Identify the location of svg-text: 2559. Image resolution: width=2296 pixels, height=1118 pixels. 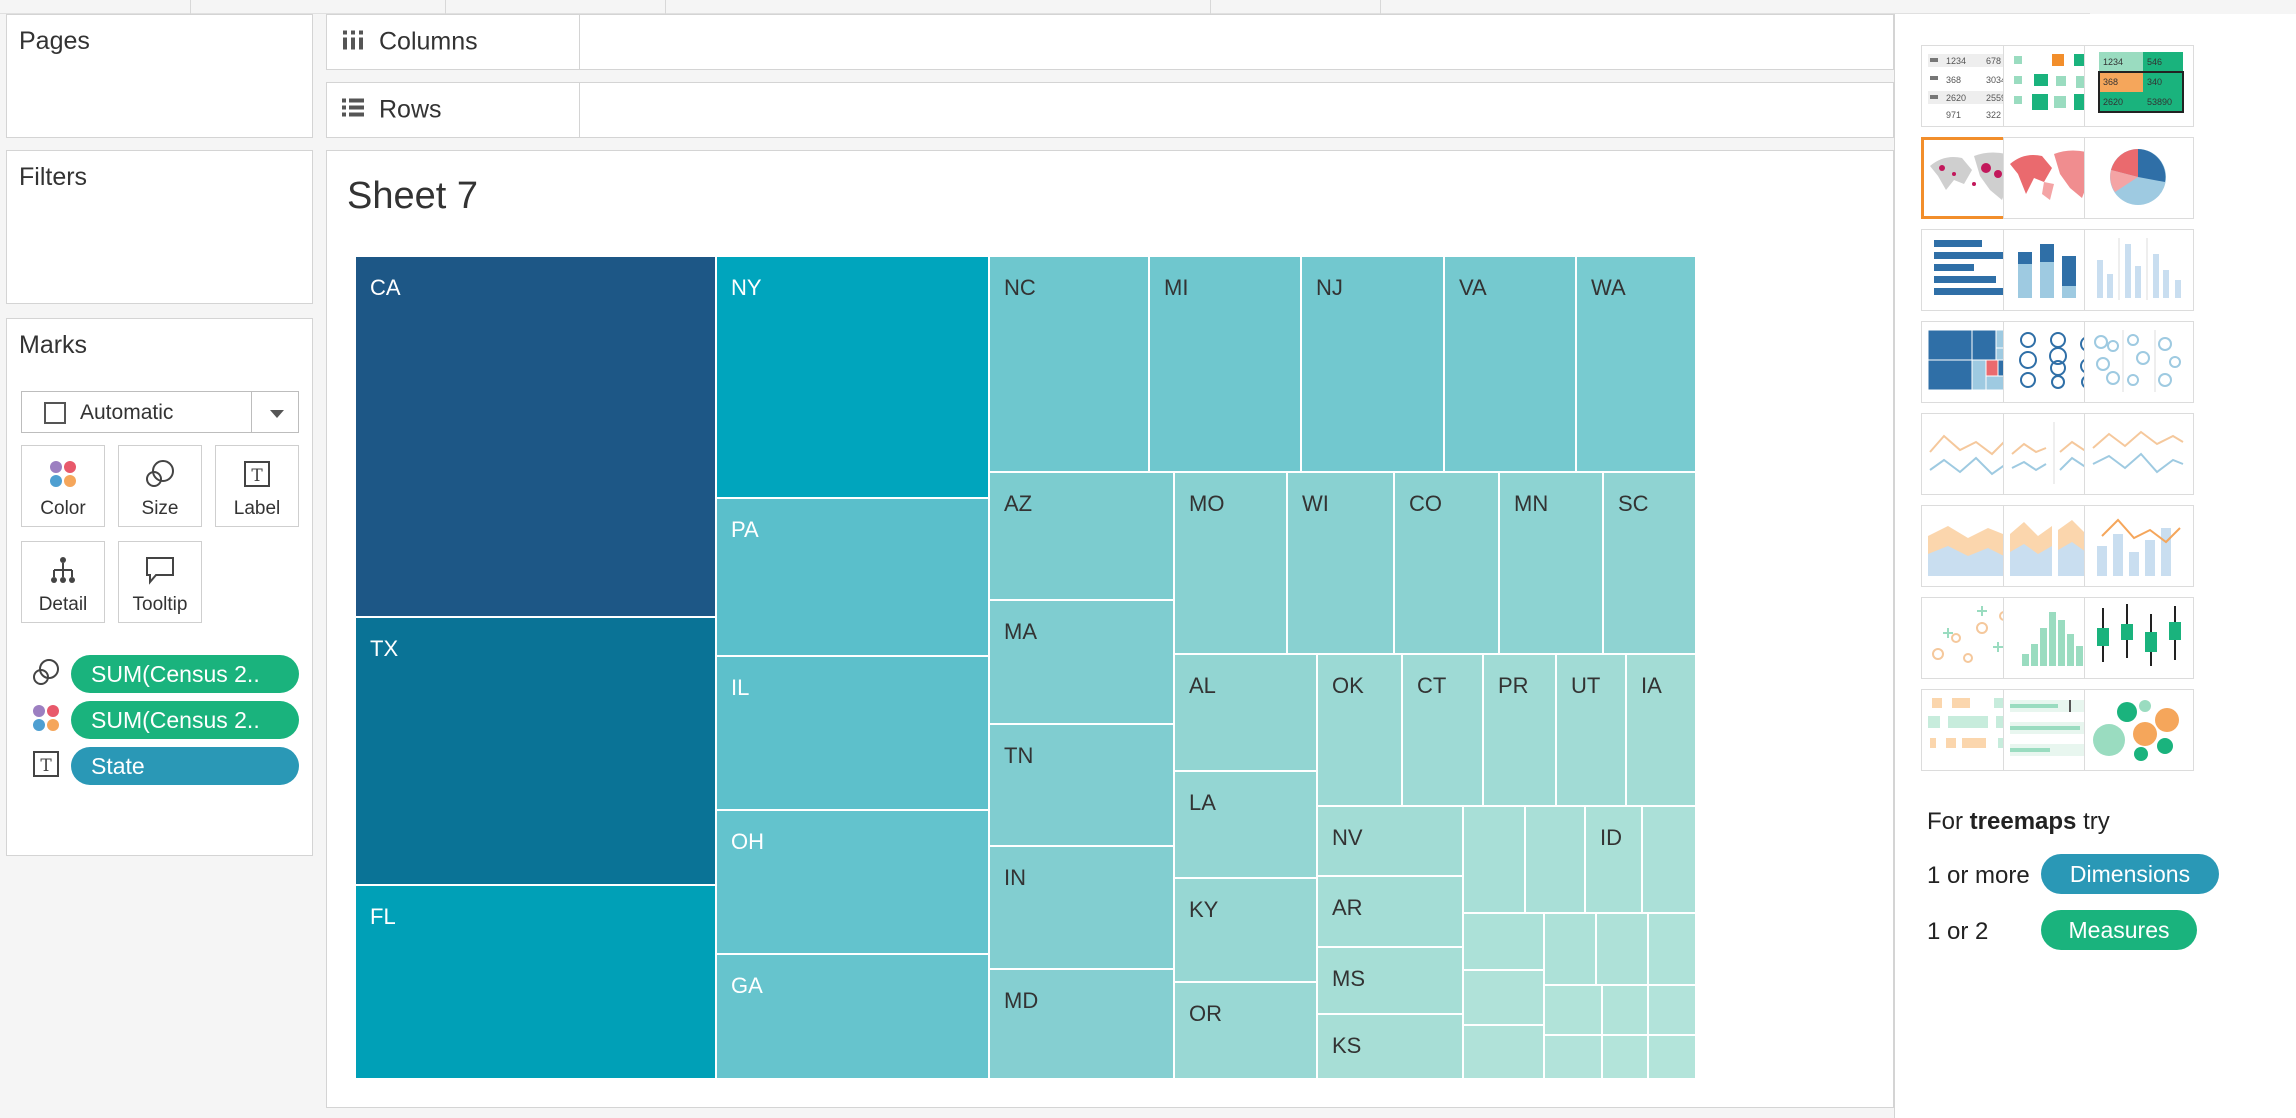
(1996, 98).